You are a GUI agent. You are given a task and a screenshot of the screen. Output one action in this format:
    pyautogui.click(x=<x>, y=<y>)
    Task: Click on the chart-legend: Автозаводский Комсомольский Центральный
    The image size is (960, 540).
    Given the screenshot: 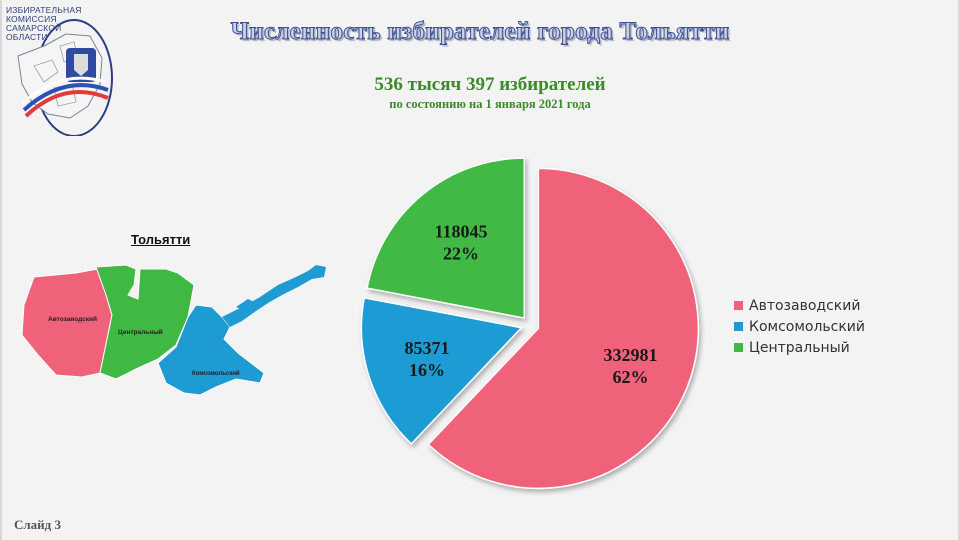 What is the action you would take?
    pyautogui.click(x=799, y=326)
    